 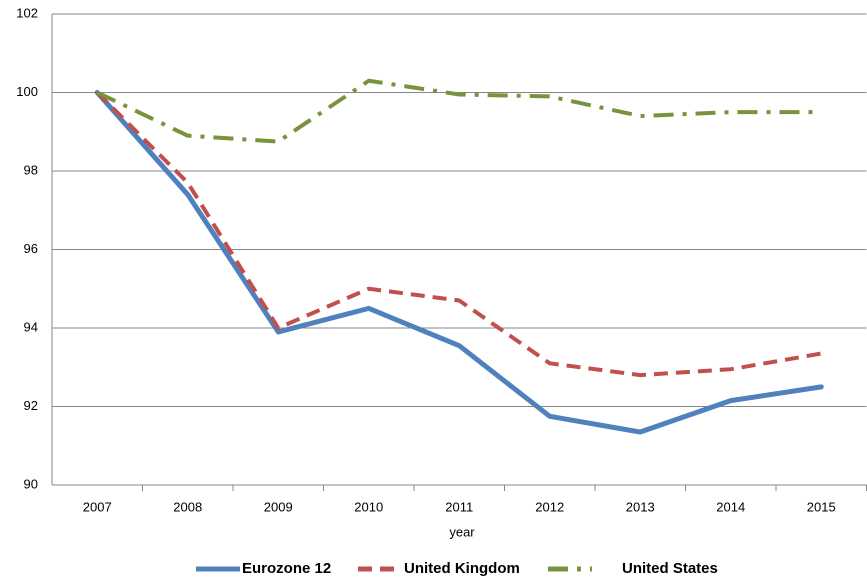 I want to click on x-tick-label: 2008, so click(x=187, y=506).